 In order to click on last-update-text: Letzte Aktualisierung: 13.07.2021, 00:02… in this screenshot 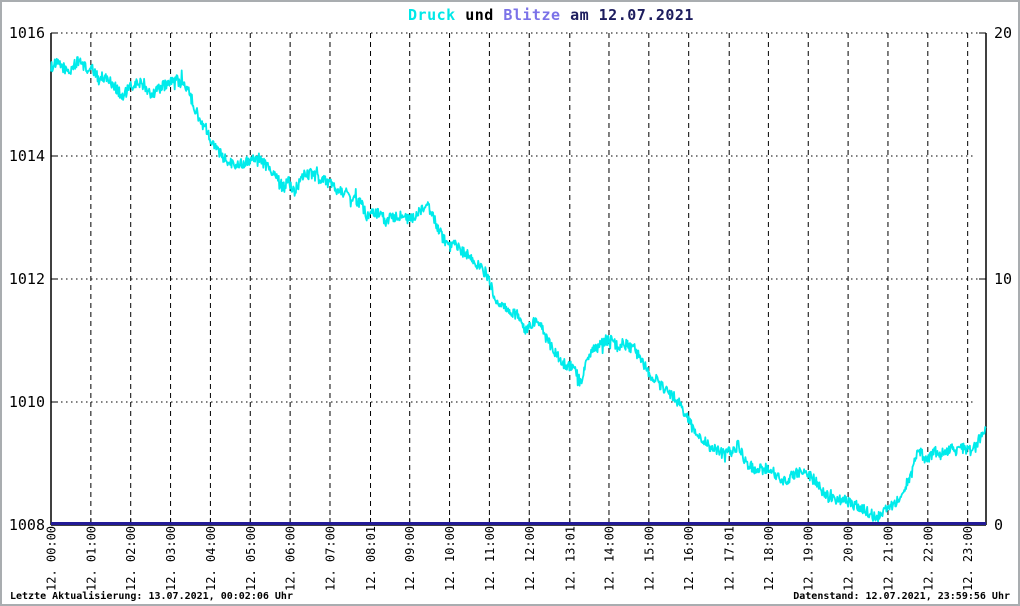, I will do `click(151, 596)`.